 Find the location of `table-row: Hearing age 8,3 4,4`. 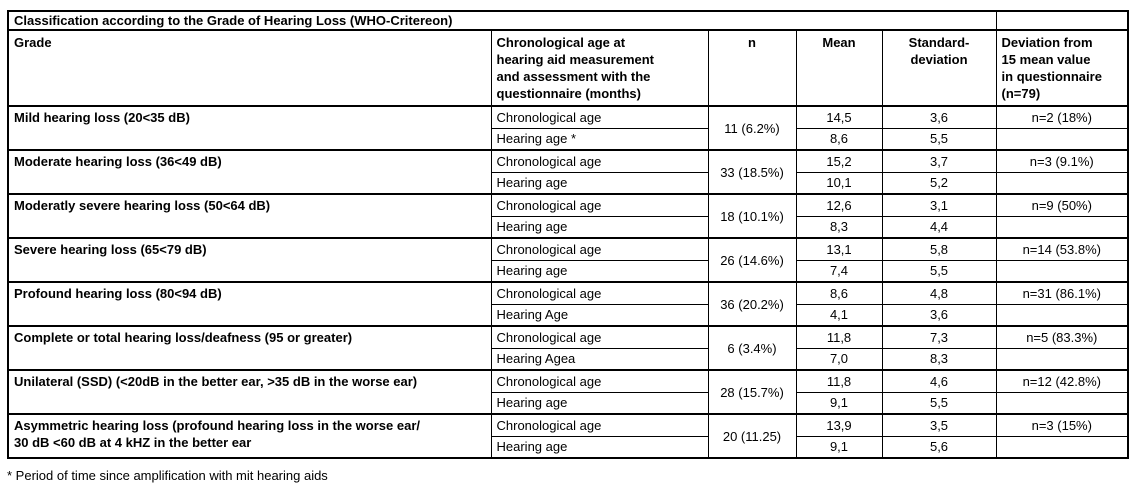

table-row: Hearing age 8,3 4,4 is located at coordinates (568, 227).